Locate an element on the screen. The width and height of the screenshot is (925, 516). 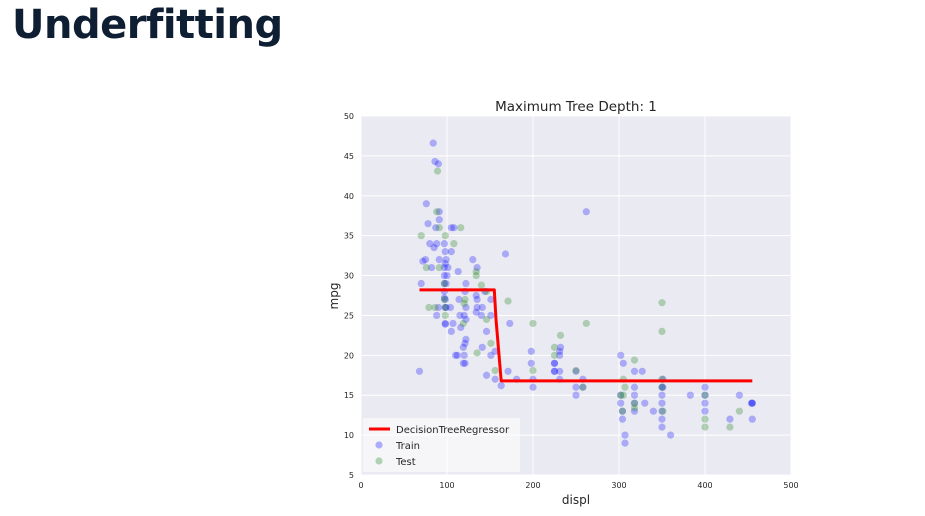
legend-label-train: Train is located at coordinates (407, 446).